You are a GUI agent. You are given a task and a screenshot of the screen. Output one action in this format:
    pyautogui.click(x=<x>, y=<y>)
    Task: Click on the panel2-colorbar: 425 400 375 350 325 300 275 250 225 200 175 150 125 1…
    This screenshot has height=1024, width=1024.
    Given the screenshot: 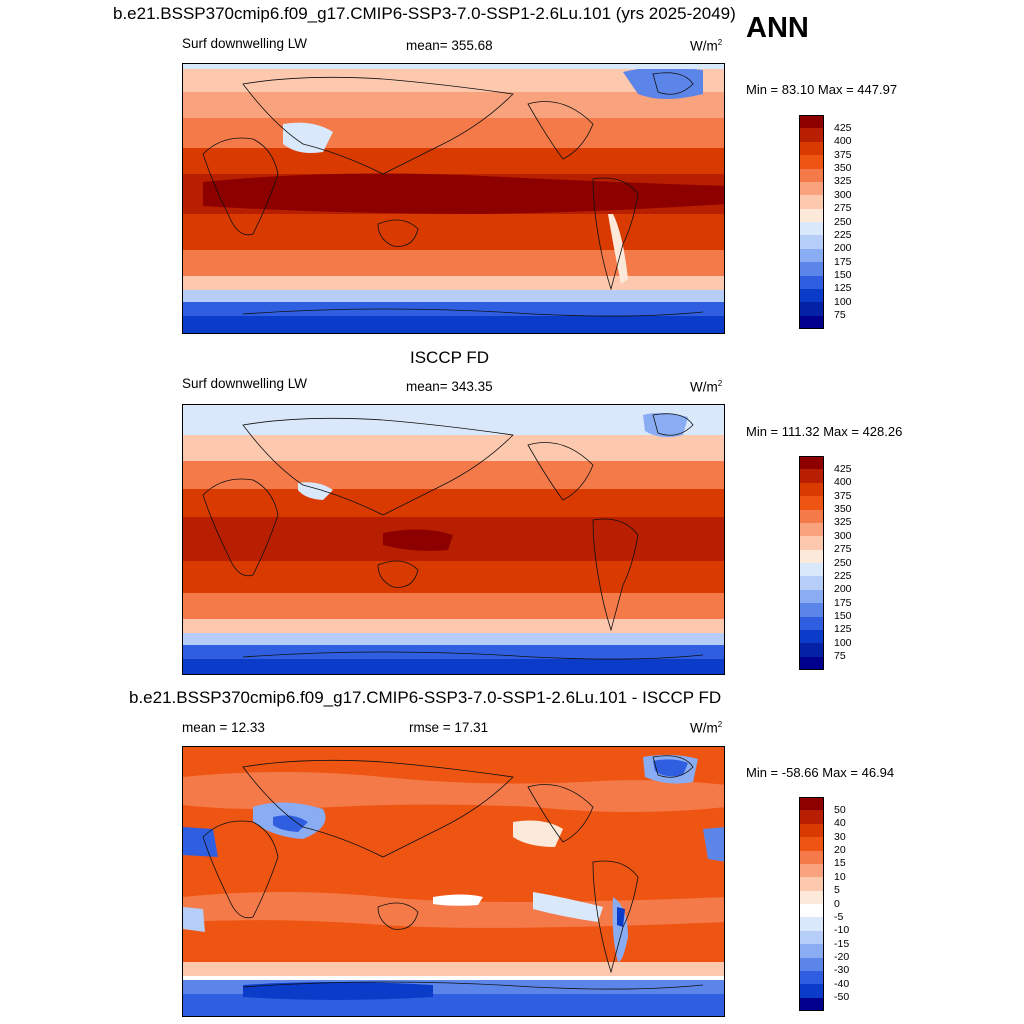 What is the action you would take?
    pyautogui.click(x=825, y=563)
    